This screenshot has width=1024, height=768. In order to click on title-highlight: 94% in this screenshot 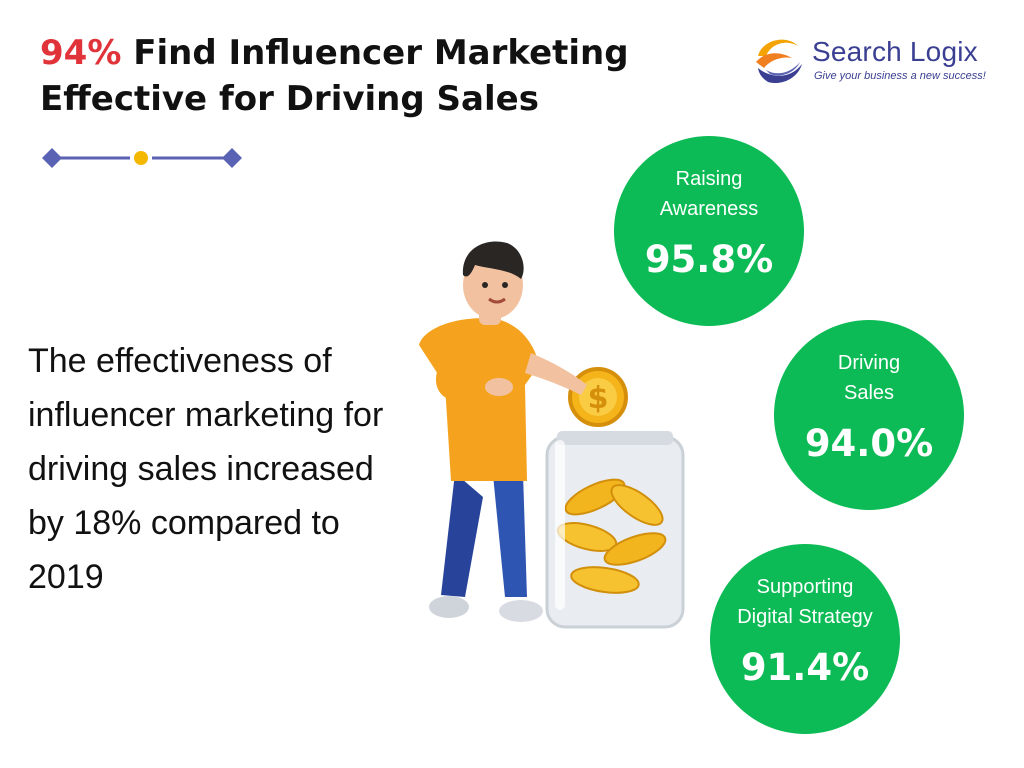, I will do `click(81, 53)`.